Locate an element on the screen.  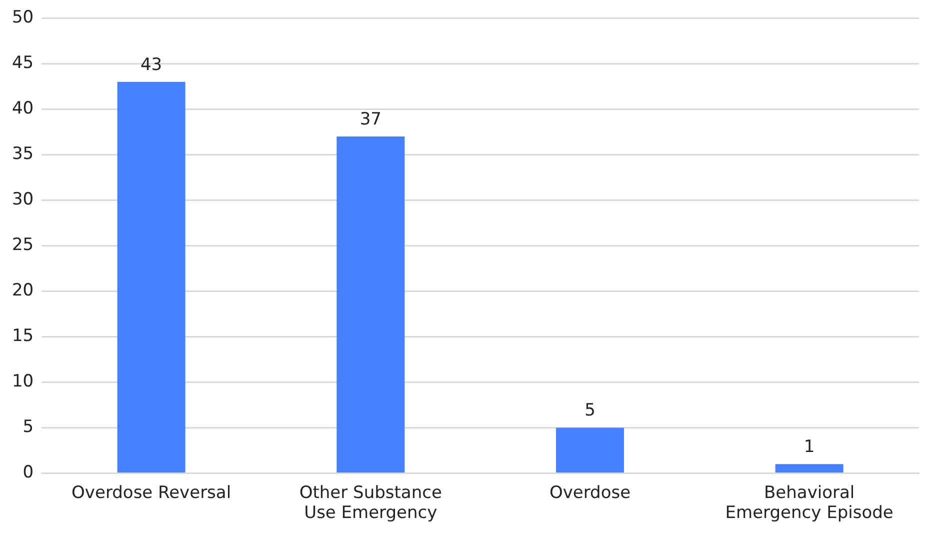
x-tick-label: Overdose is located at coordinates (590, 492).